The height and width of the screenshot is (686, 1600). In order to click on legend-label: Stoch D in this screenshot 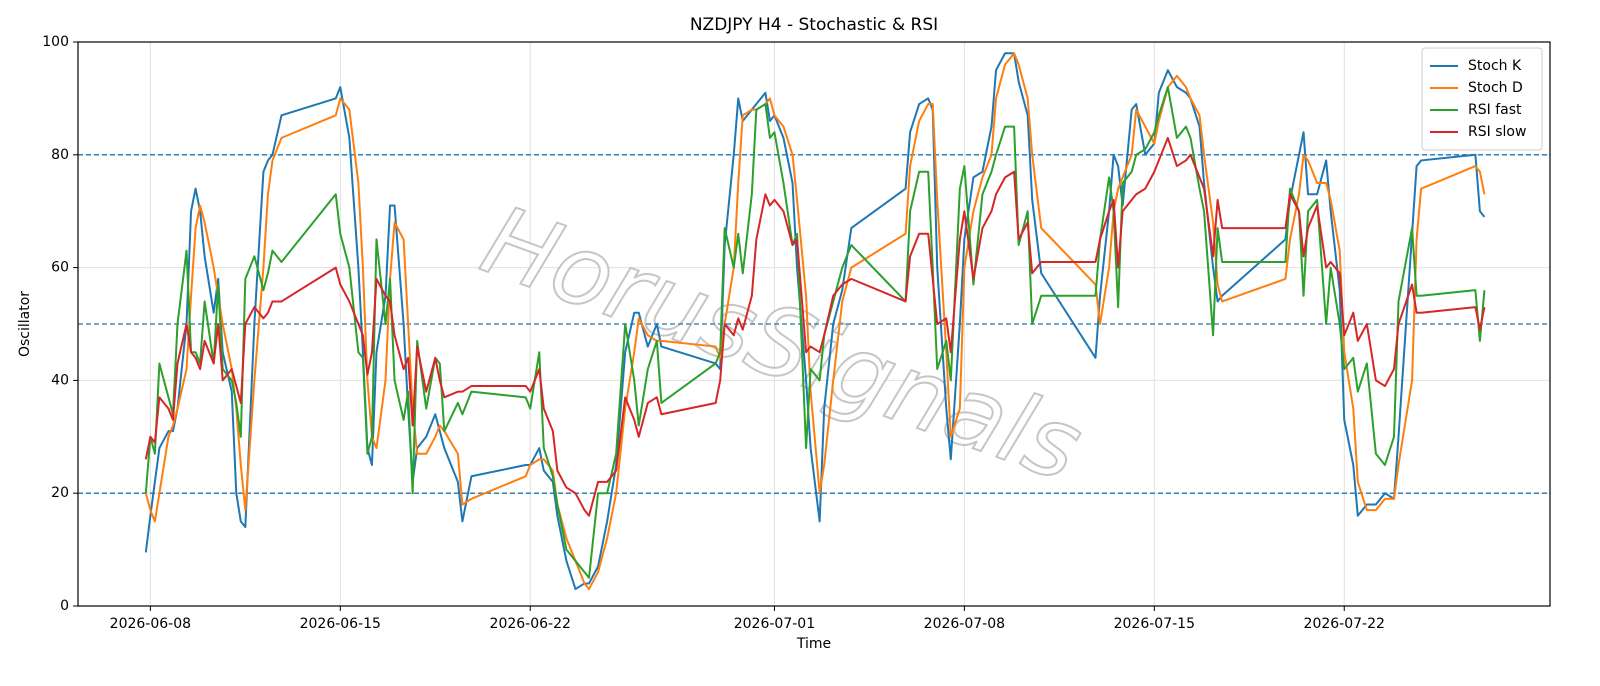, I will do `click(1495, 88)`.